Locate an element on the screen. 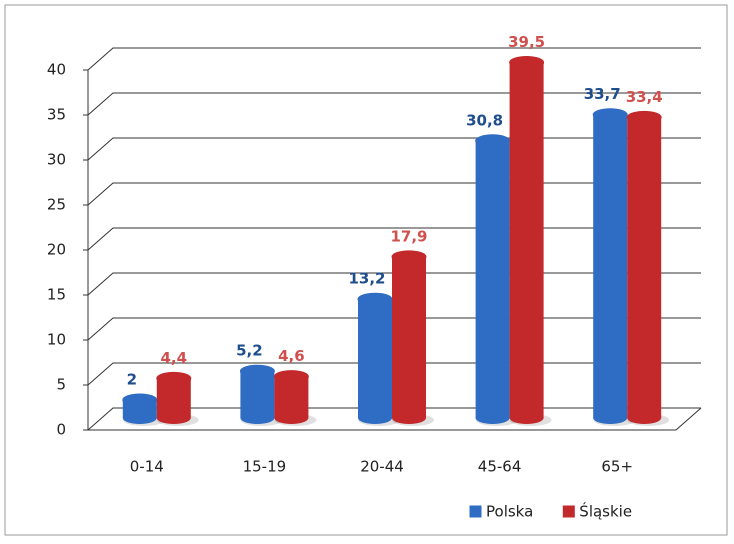 The height and width of the screenshot is (544, 734). value-label: 33,7 is located at coordinates (602, 94).